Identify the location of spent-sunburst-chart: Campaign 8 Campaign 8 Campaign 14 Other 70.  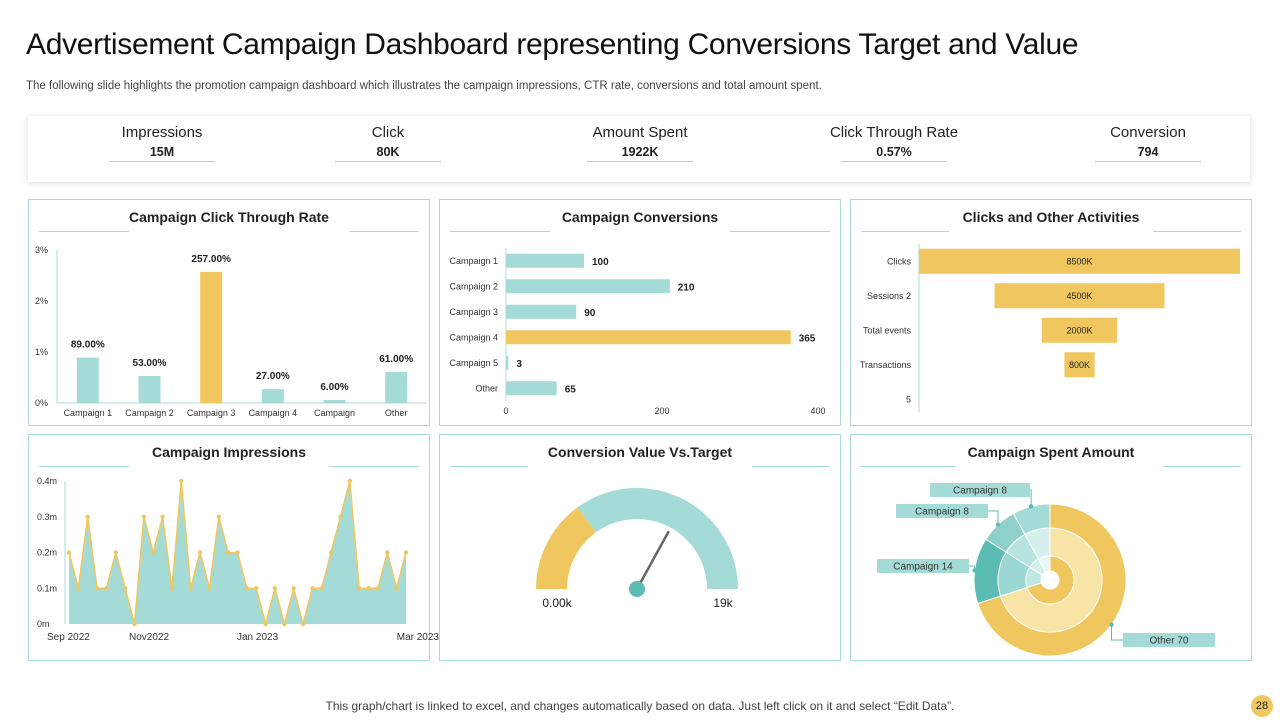
(1046, 570).